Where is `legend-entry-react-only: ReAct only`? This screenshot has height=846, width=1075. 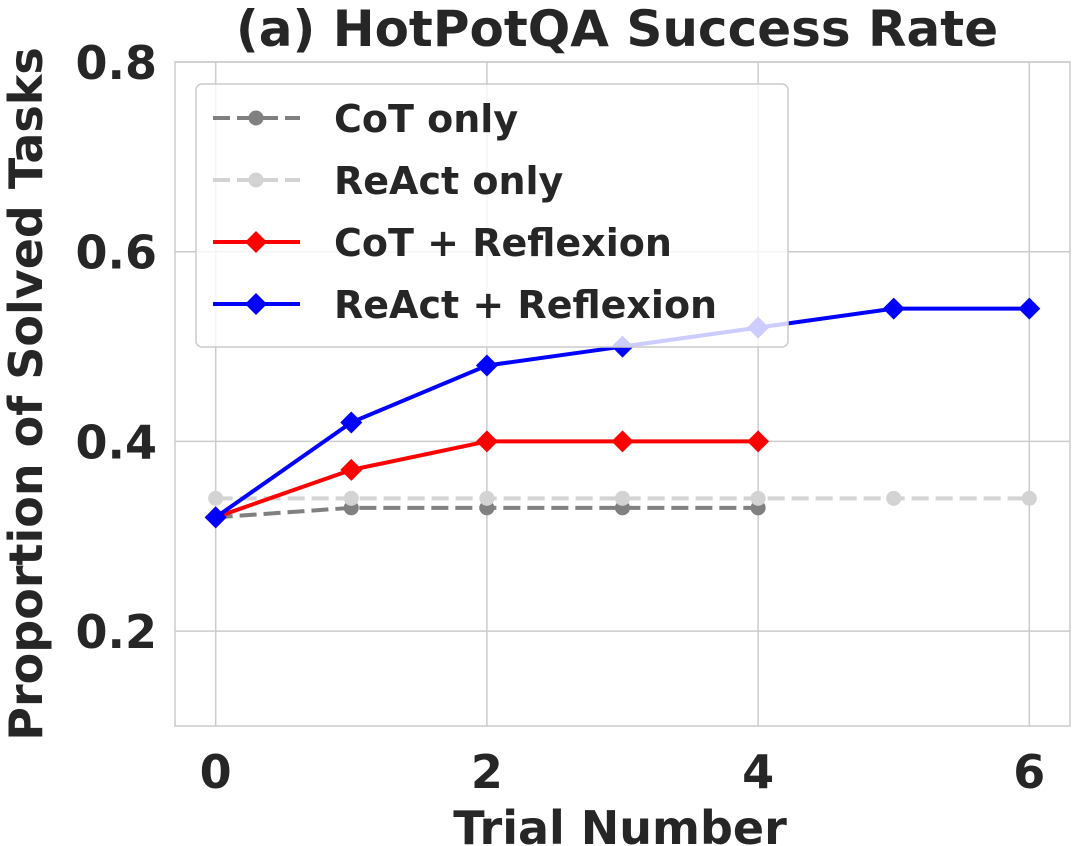
legend-entry-react-only: ReAct only is located at coordinates (388, 181).